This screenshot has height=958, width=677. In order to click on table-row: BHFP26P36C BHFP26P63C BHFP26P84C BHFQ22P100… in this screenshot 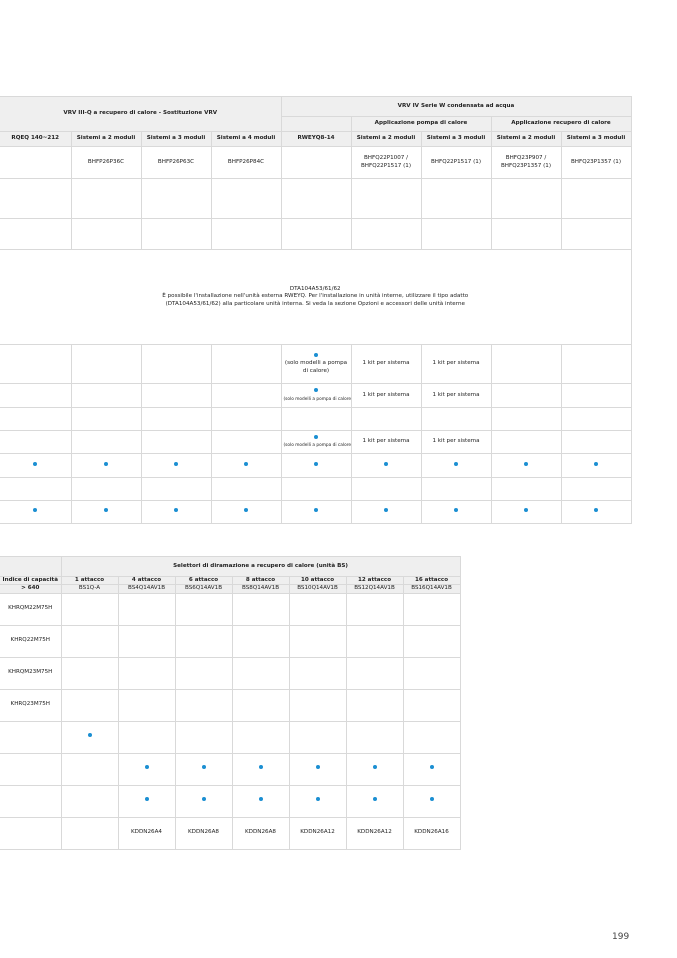, I will do `click(316, 162)`.